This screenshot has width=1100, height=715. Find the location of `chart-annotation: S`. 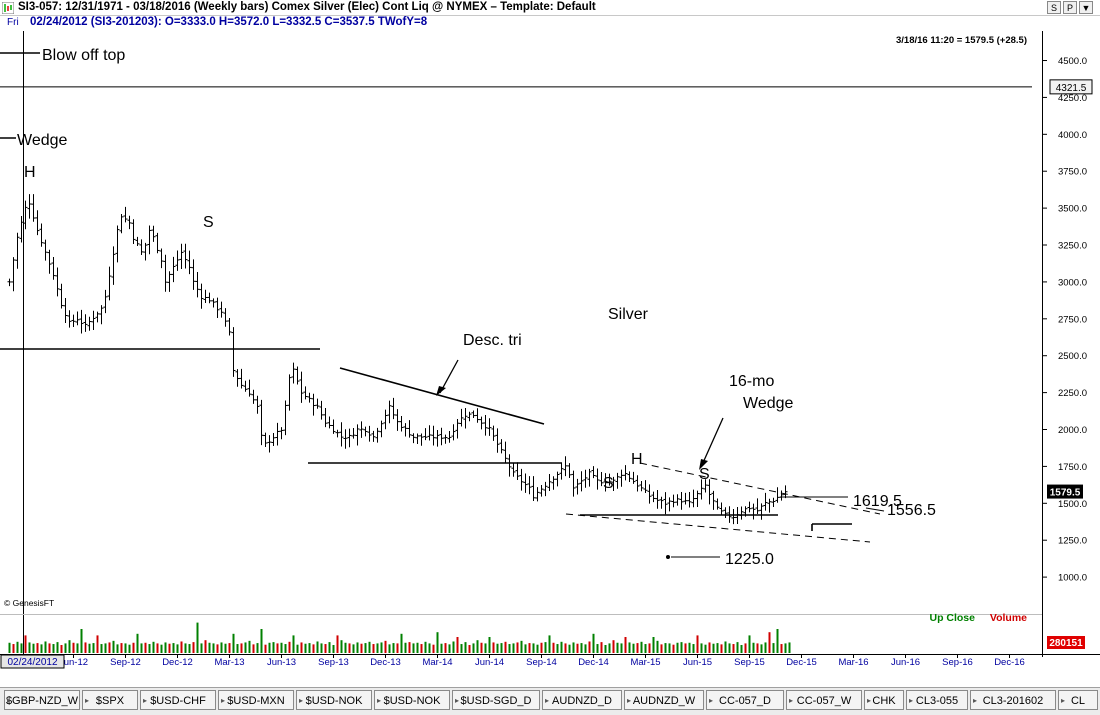

chart-annotation: S is located at coordinates (608, 483).